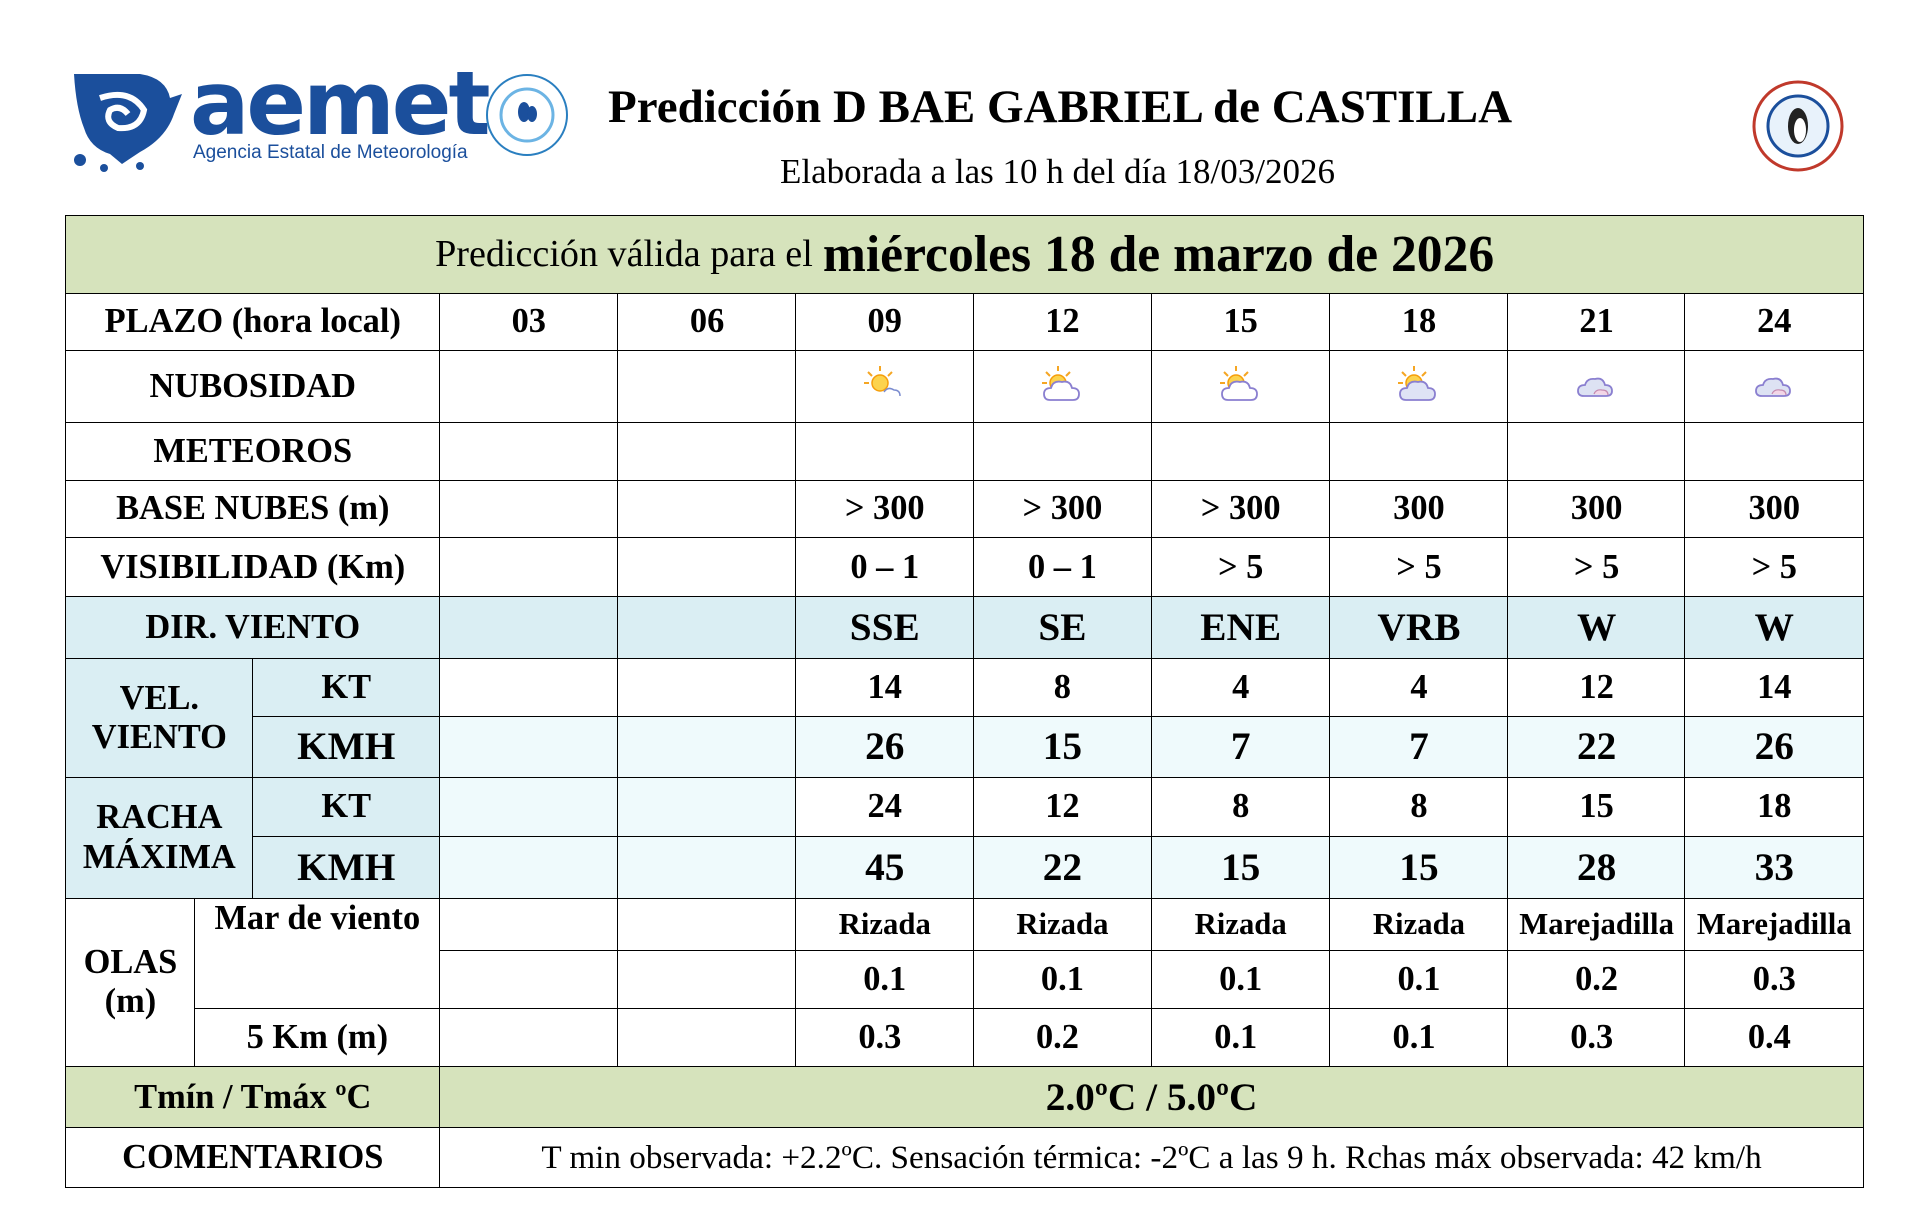  What do you see at coordinates (253, 1157) in the screenshot?
I see `row-label: COMENTARIOS` at bounding box center [253, 1157].